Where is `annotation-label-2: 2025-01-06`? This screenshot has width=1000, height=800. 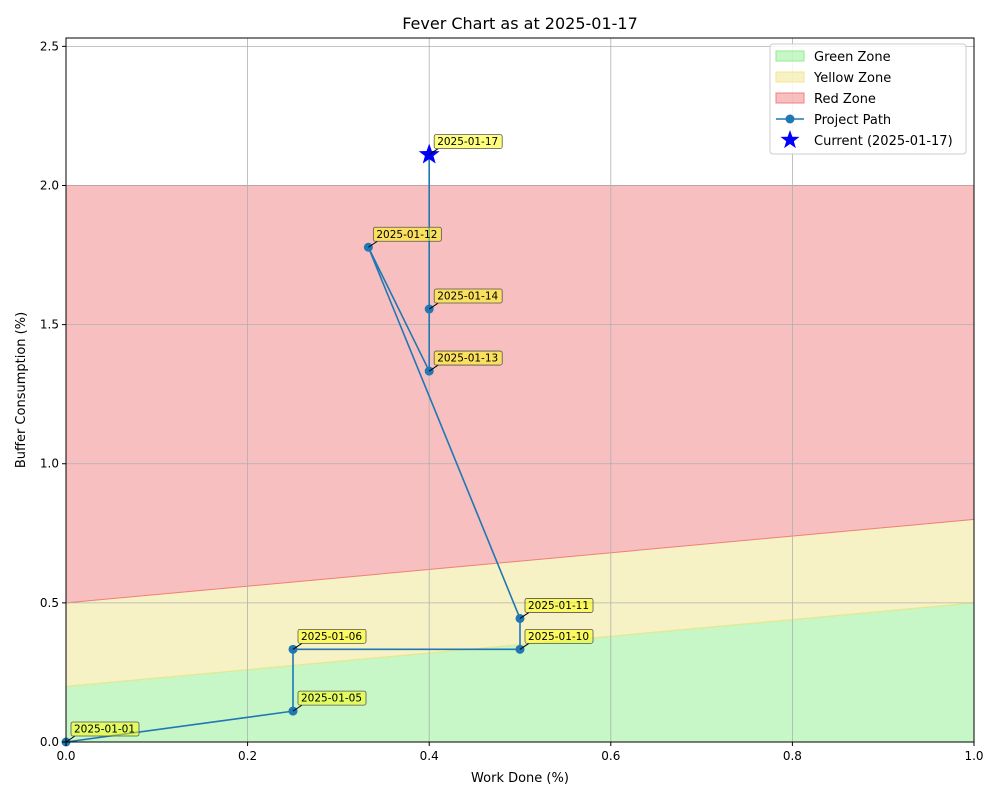 annotation-label-2: 2025-01-06 is located at coordinates (331, 637).